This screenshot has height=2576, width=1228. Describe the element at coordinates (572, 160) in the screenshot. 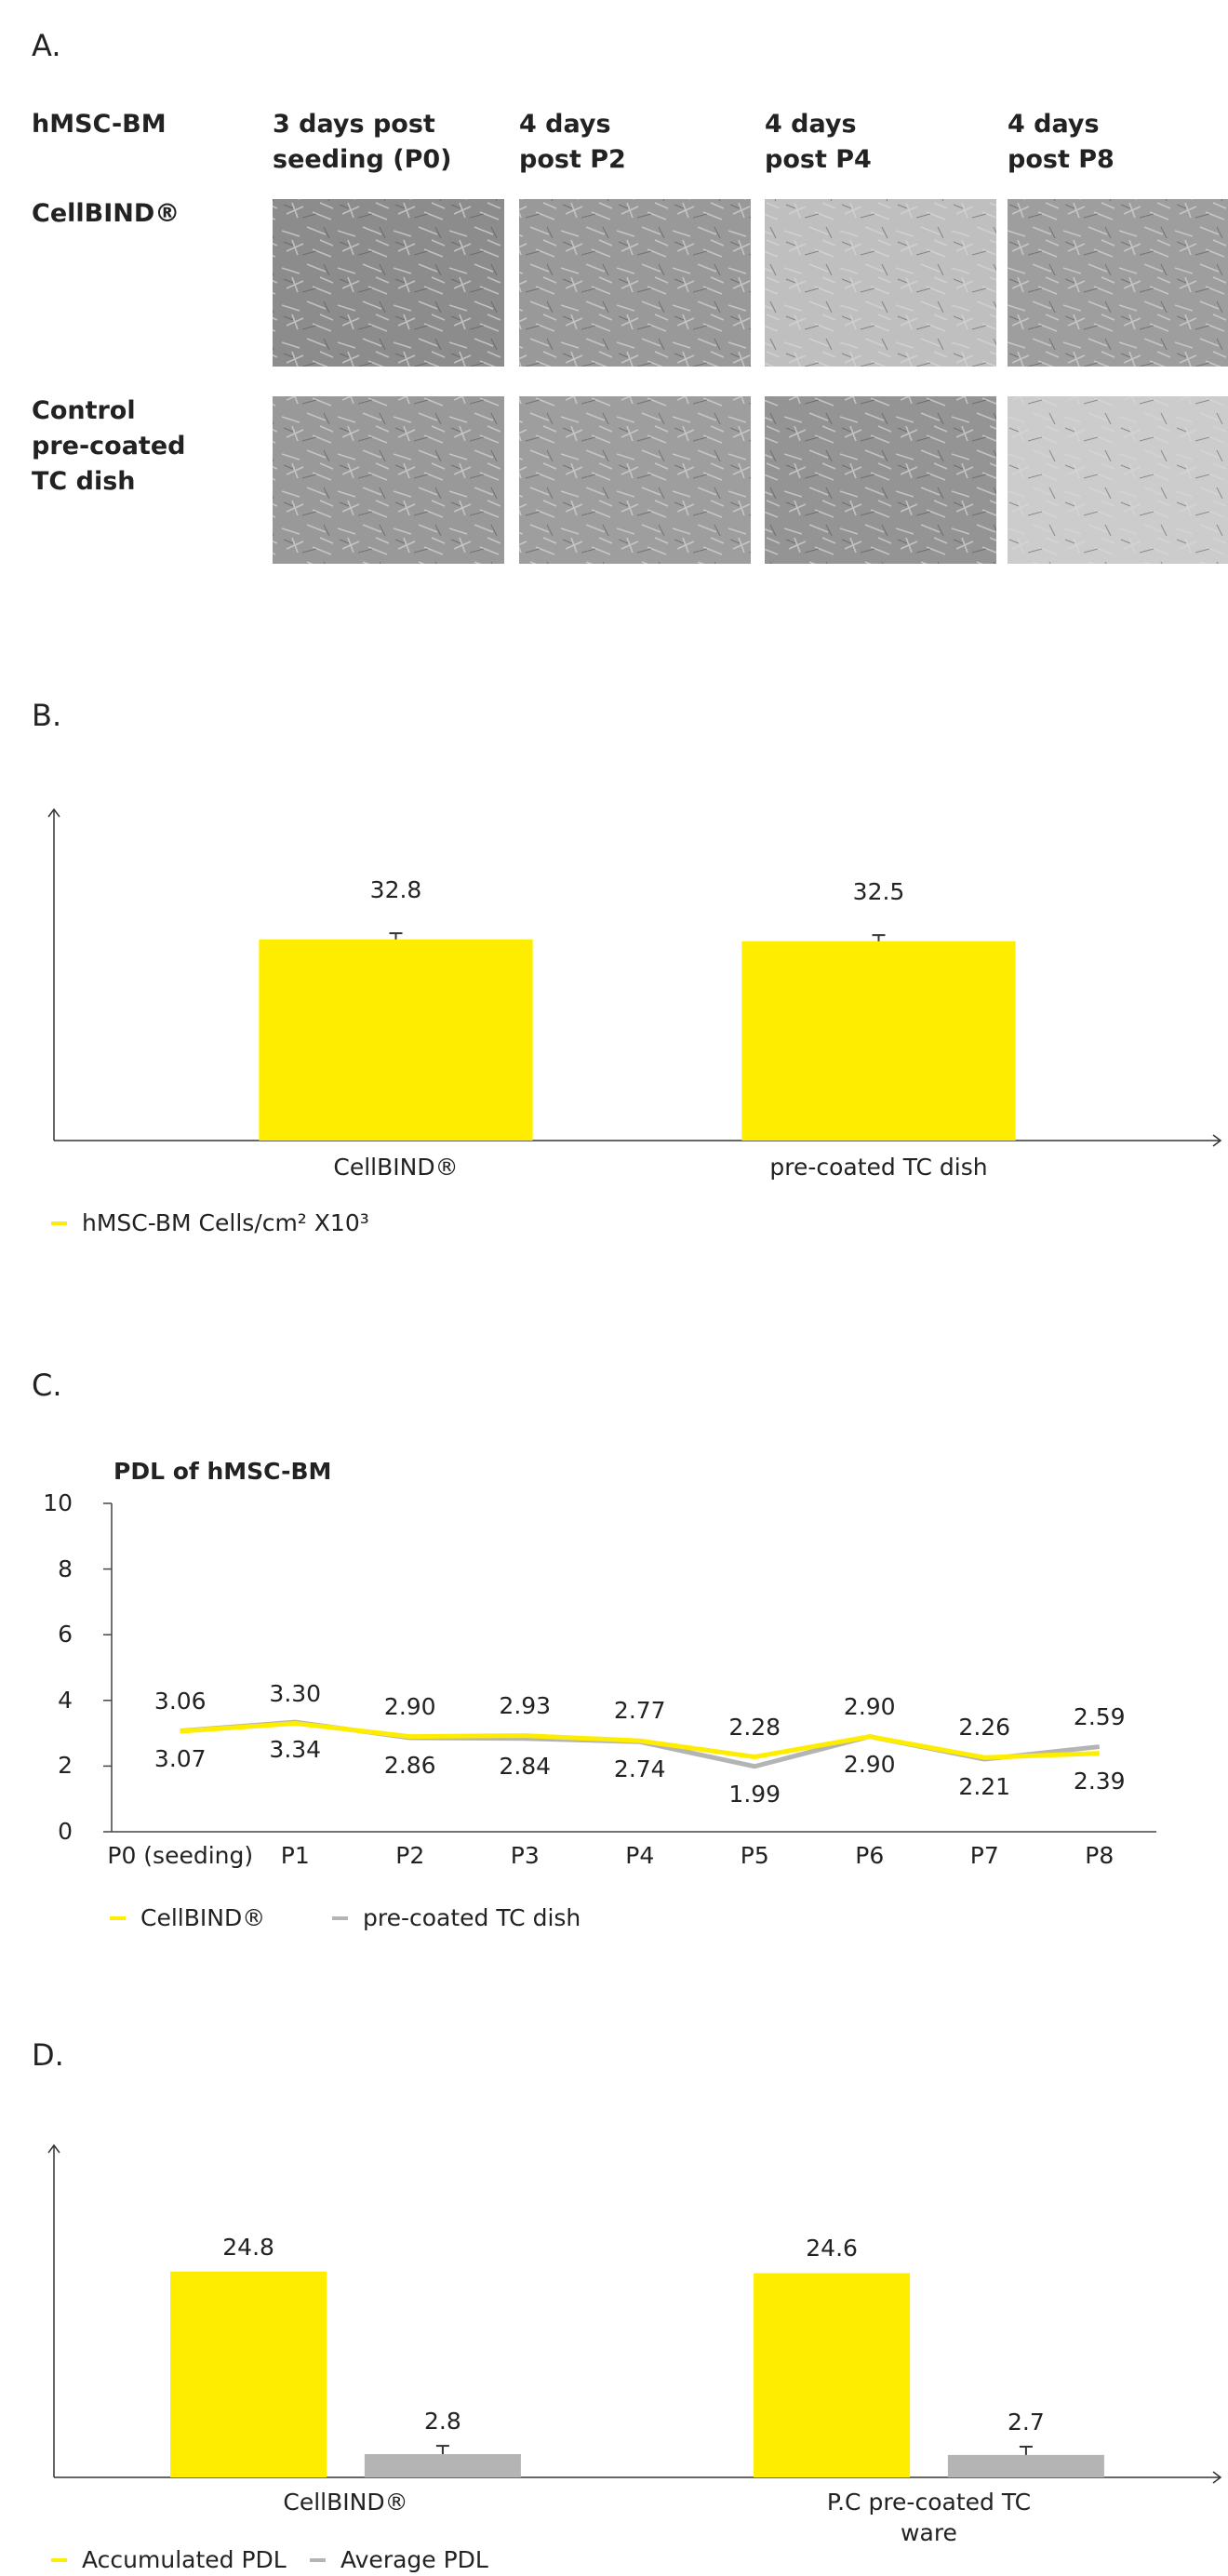

I see `column-header: post P2` at that location.